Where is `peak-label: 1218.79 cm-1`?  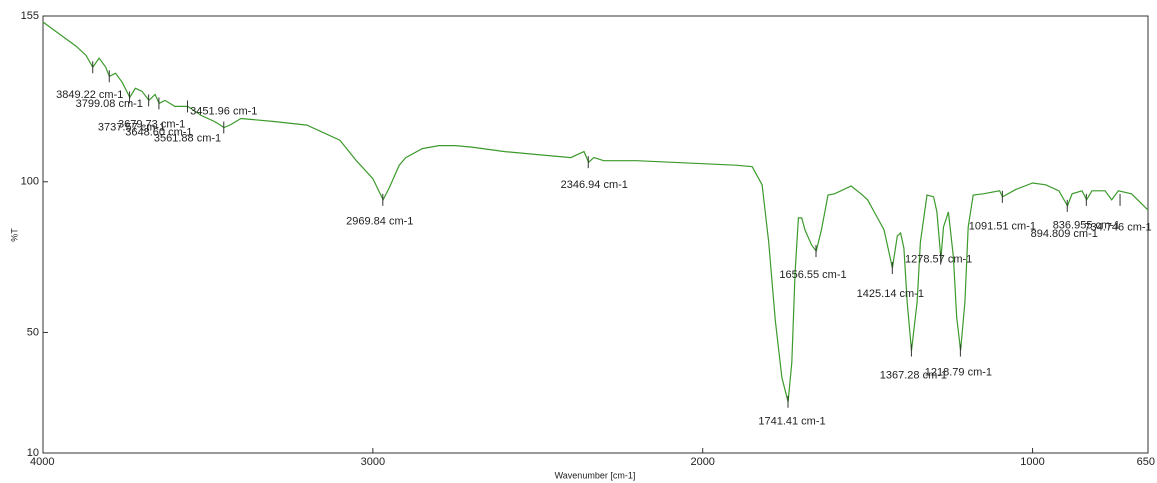 peak-label: 1218.79 cm-1 is located at coordinates (958, 372).